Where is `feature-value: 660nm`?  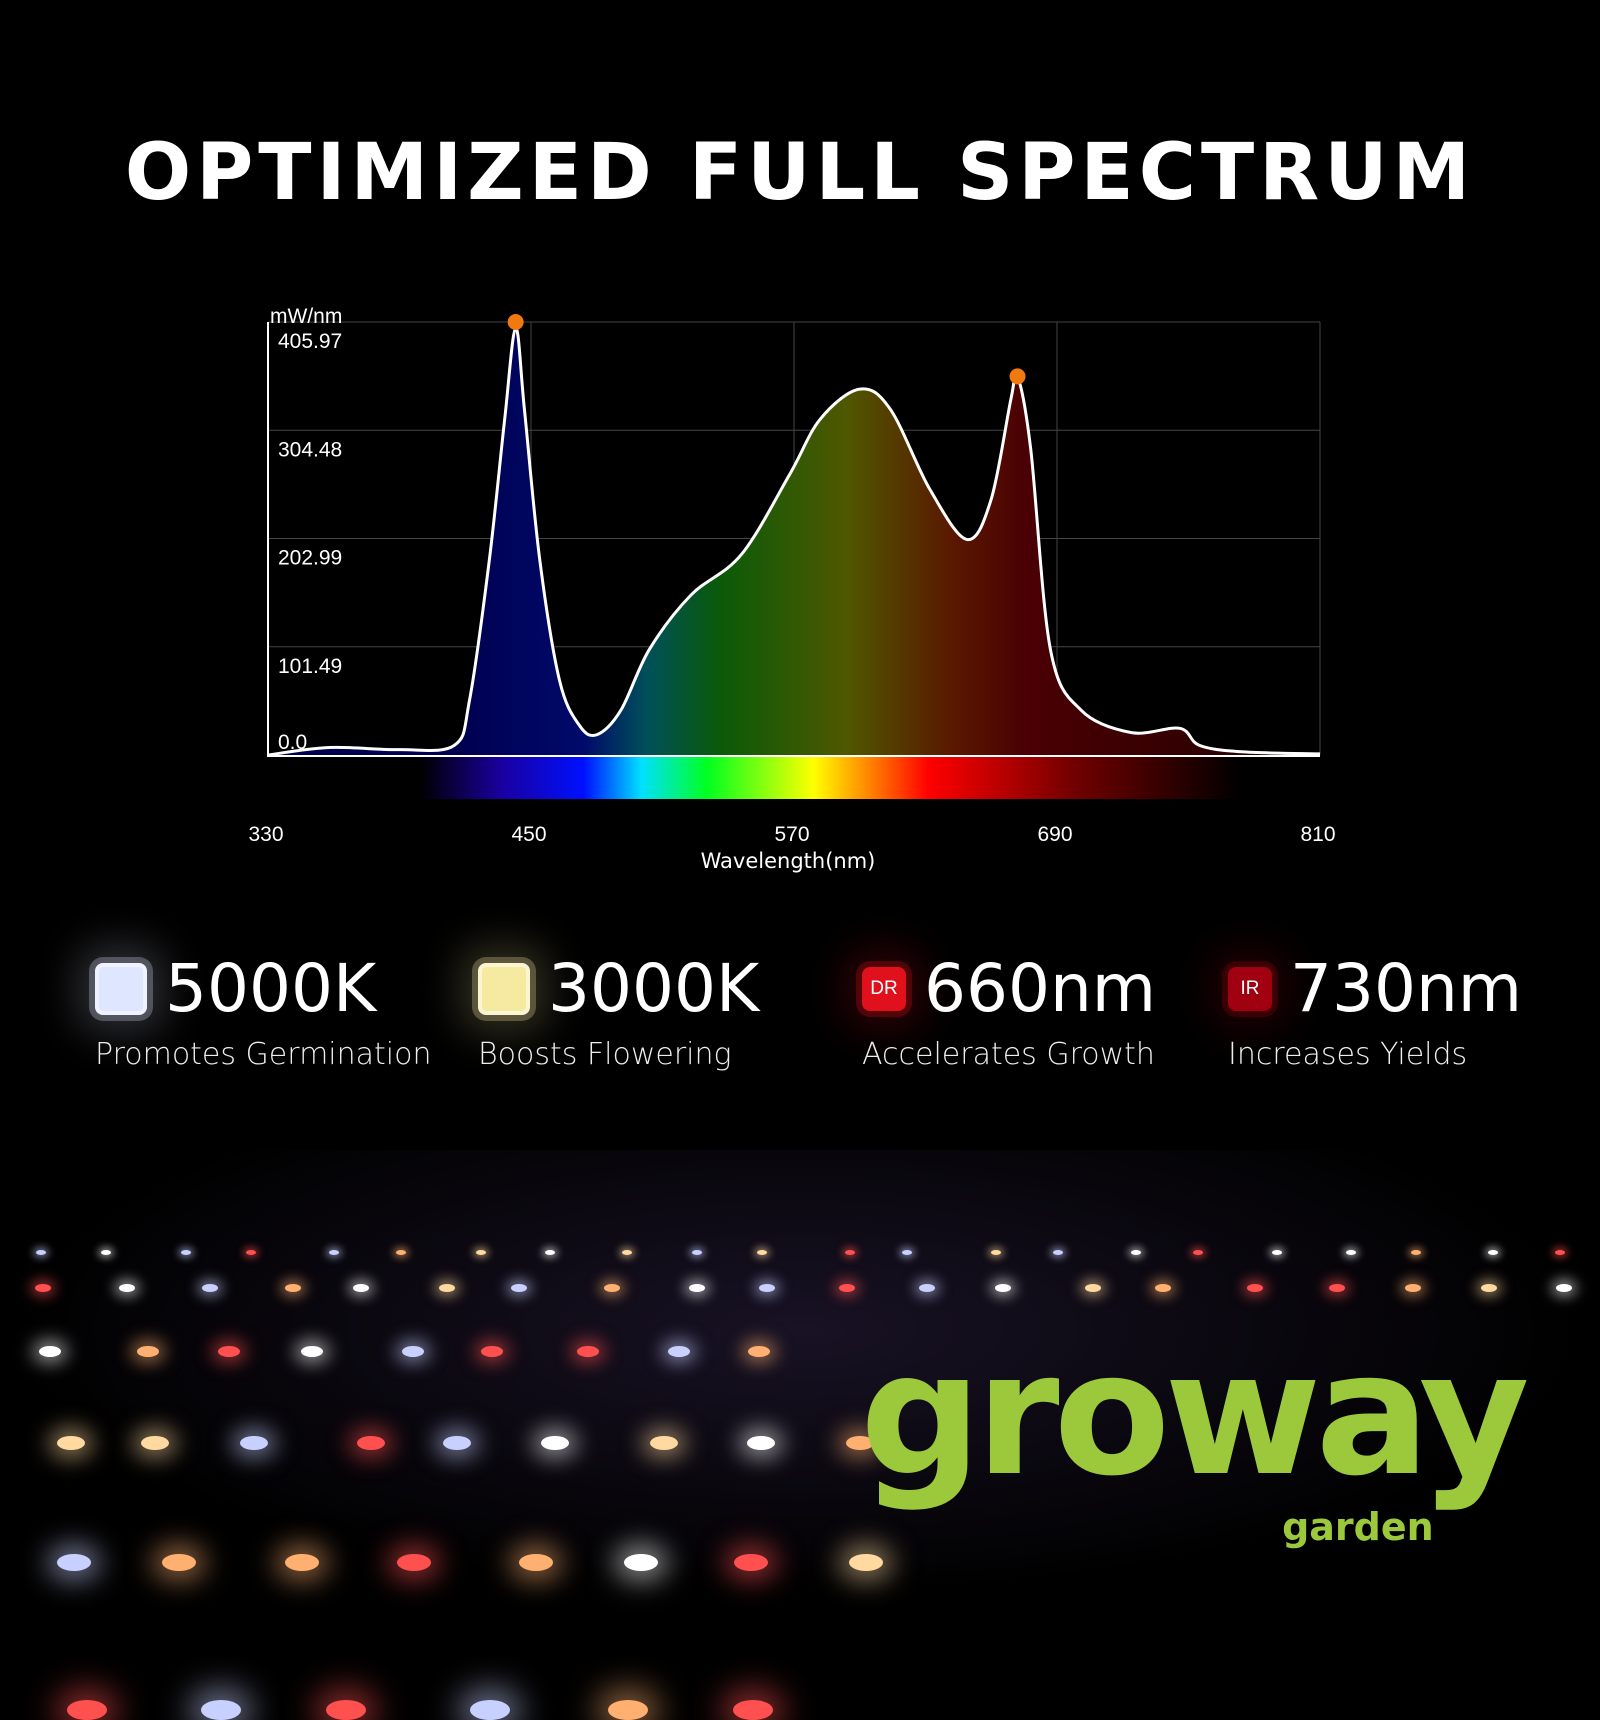 feature-value: 660nm is located at coordinates (1040, 988).